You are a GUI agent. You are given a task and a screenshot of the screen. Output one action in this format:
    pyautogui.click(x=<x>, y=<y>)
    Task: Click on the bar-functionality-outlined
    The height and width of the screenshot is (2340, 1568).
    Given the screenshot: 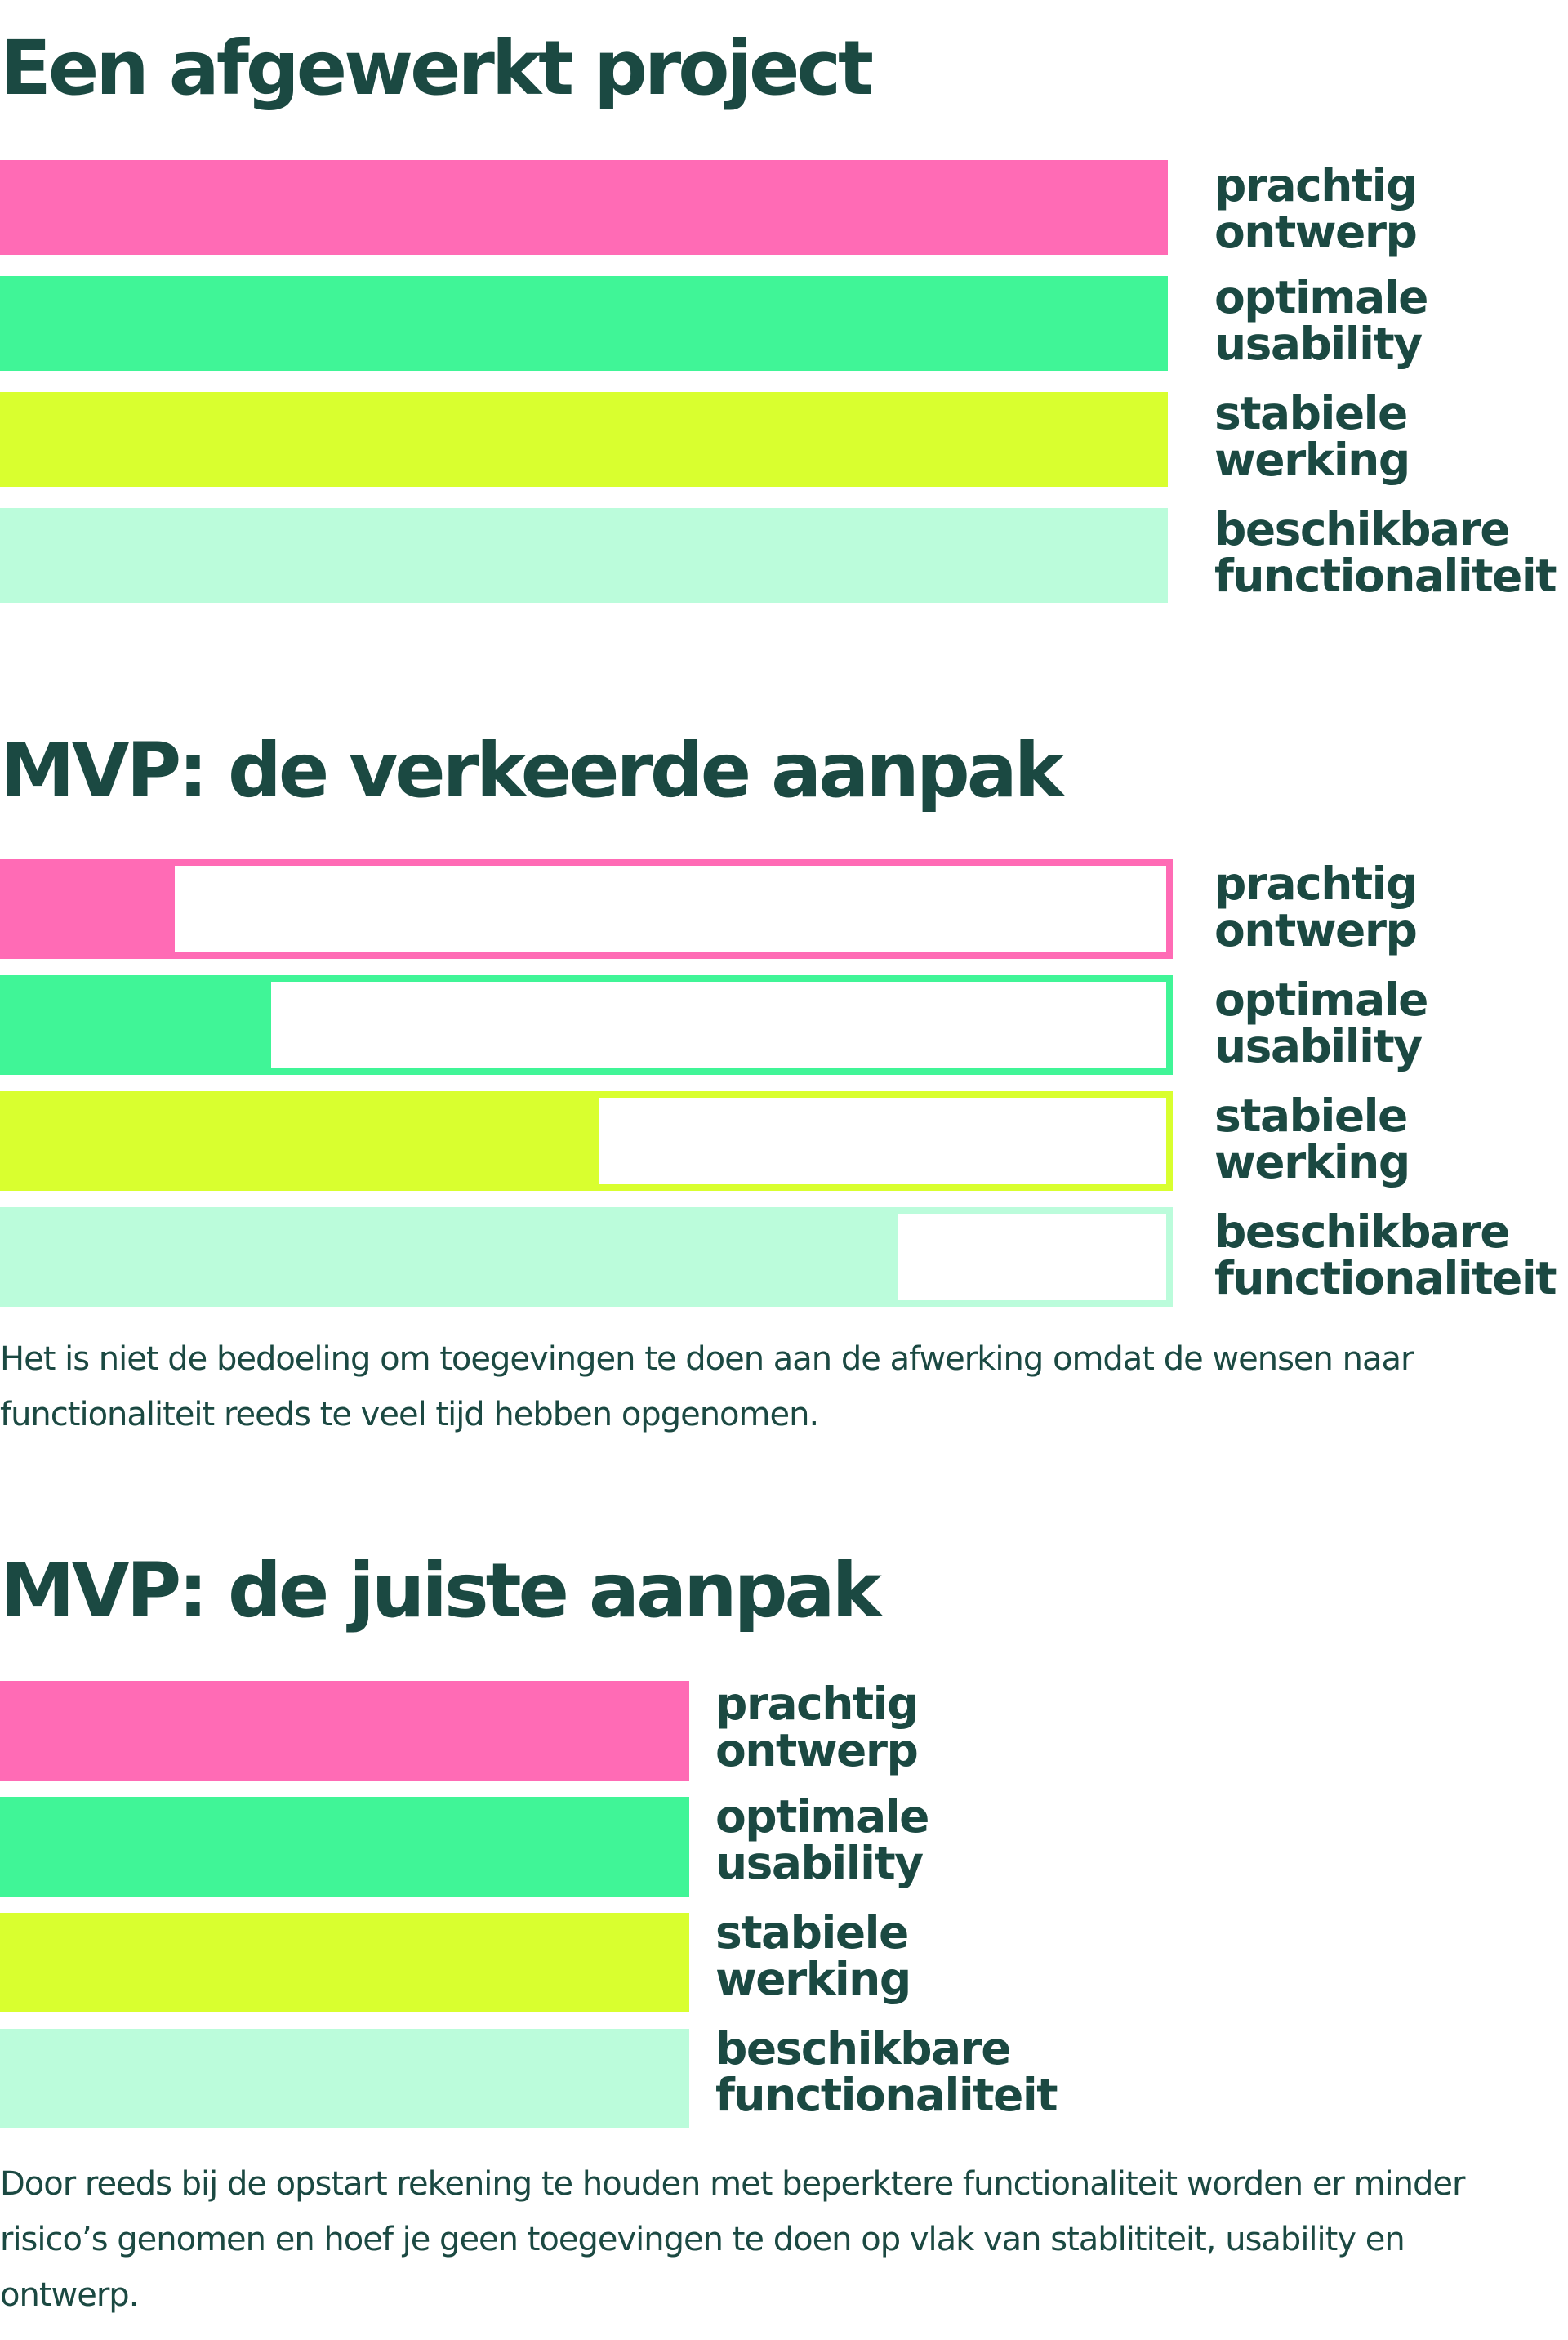 What is the action you would take?
    pyautogui.click(x=586, y=1257)
    